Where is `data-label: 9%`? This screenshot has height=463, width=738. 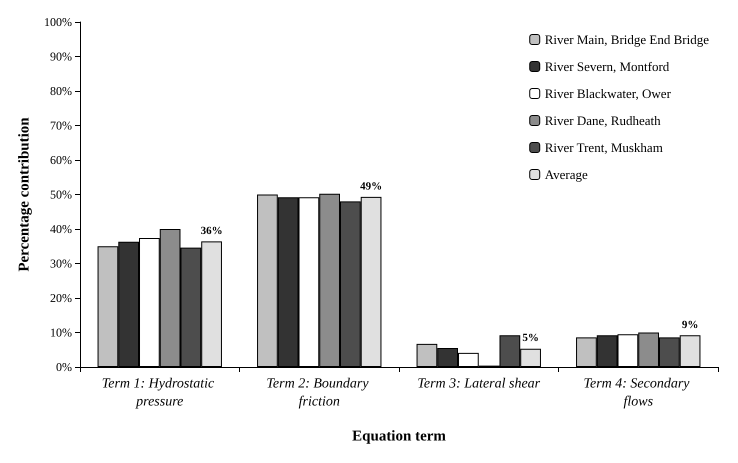
data-label: 9% is located at coordinates (690, 324).